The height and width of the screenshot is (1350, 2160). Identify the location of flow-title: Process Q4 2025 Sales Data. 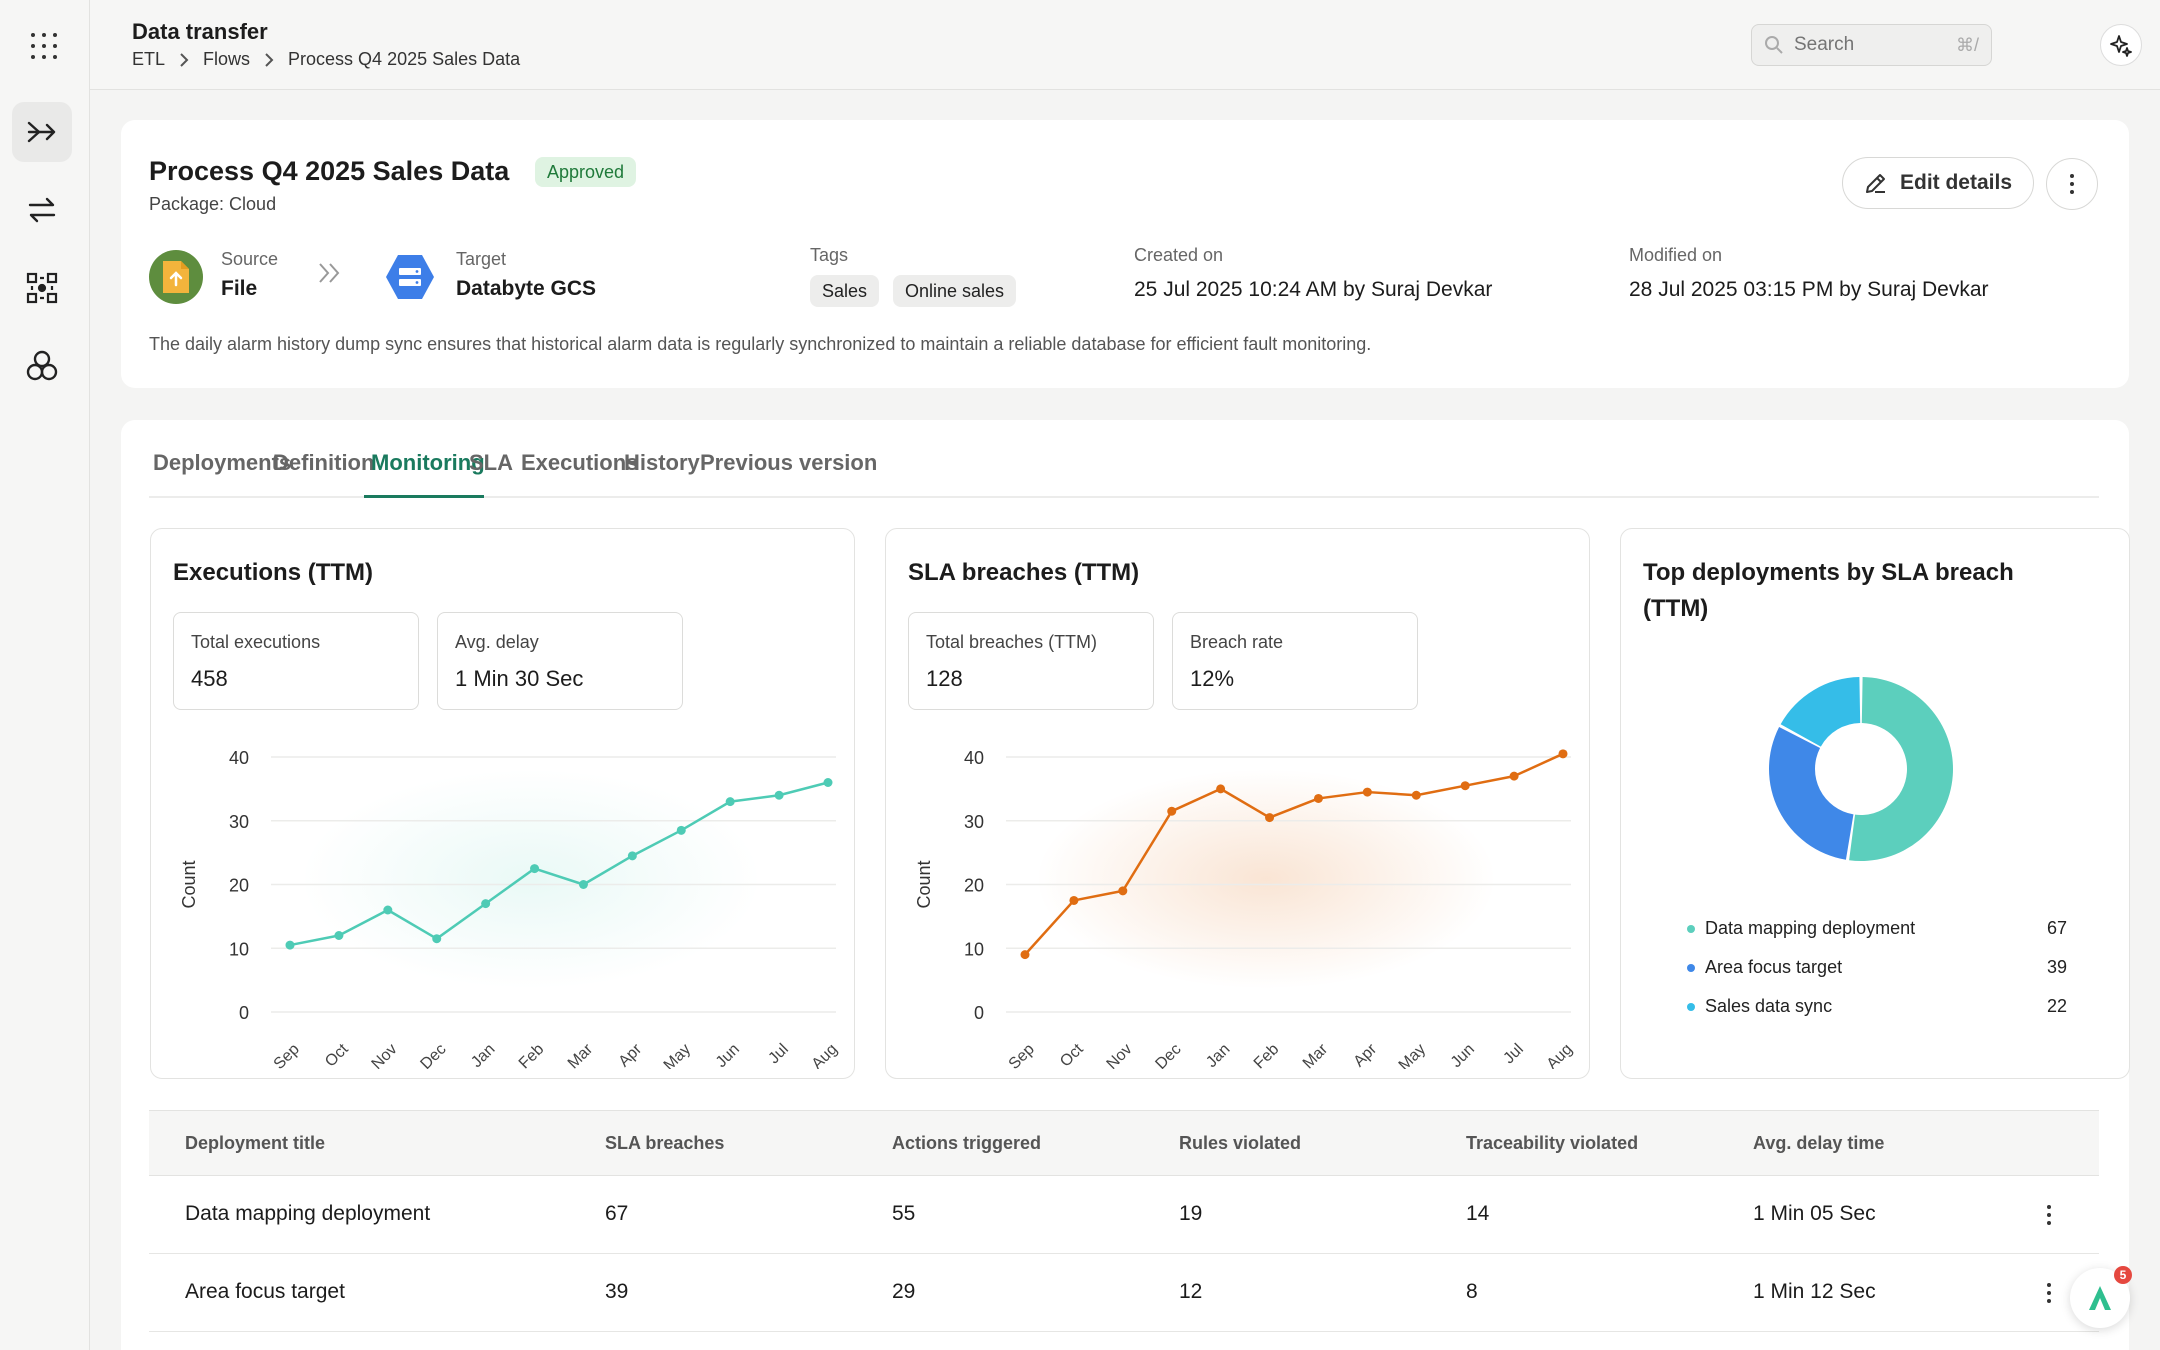
(329, 171).